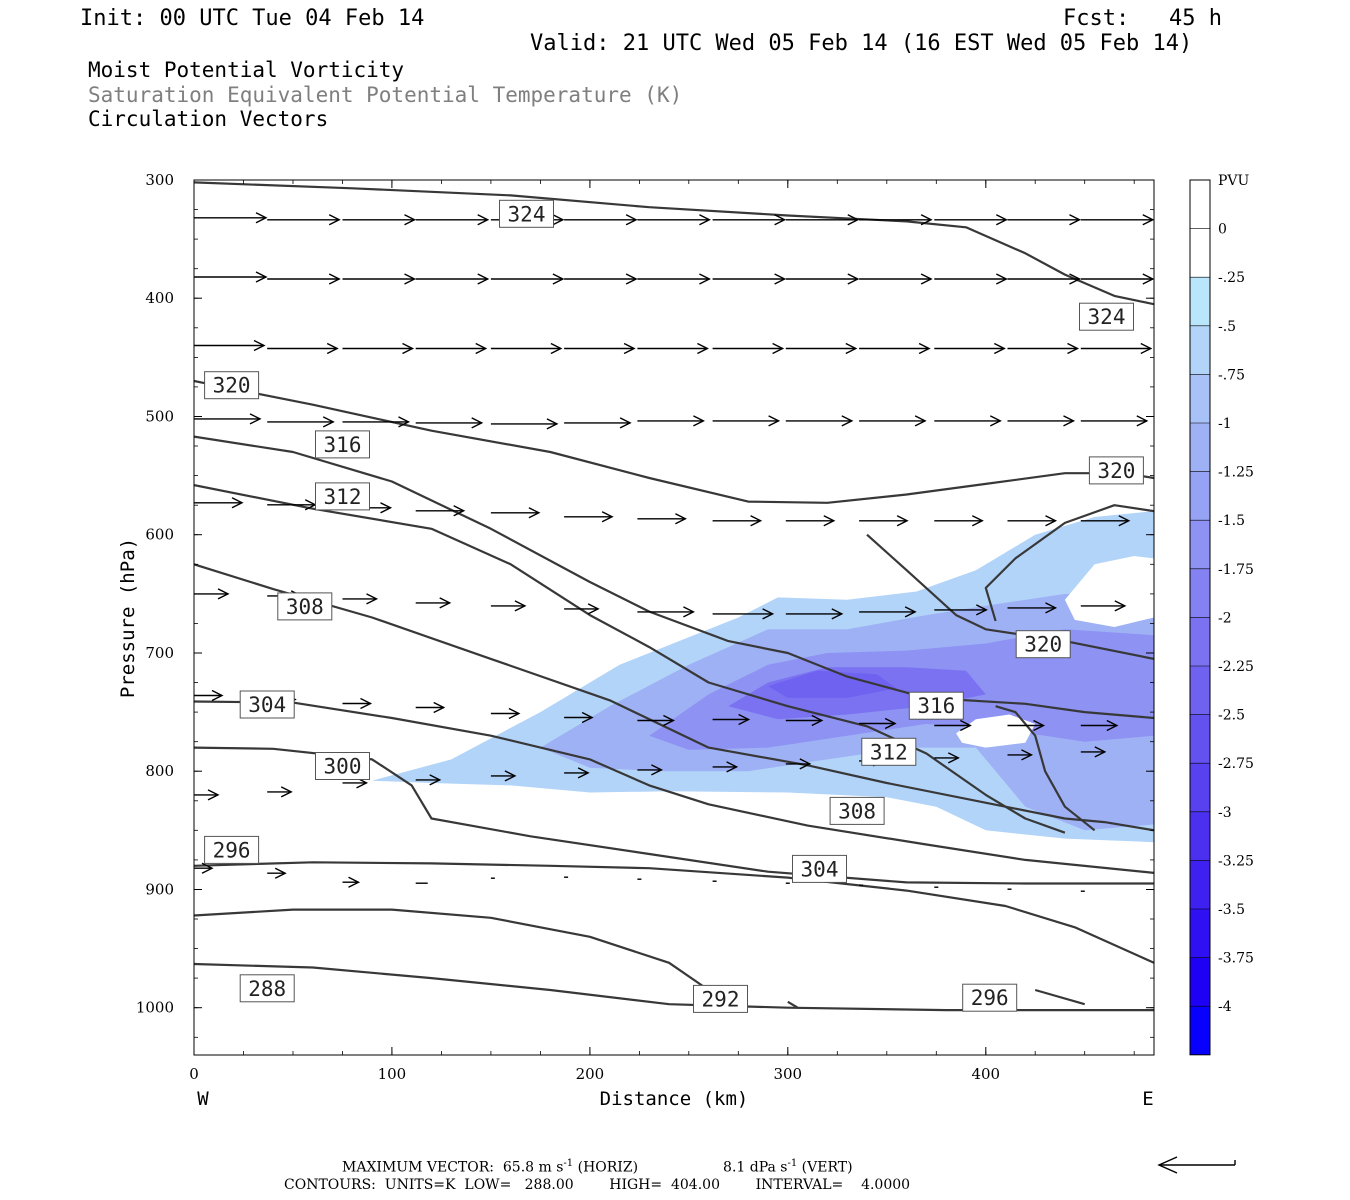 This screenshot has height=1200, width=1350. What do you see at coordinates (208, 119) in the screenshot?
I see `legend-vectors: Circulation Vectors` at bounding box center [208, 119].